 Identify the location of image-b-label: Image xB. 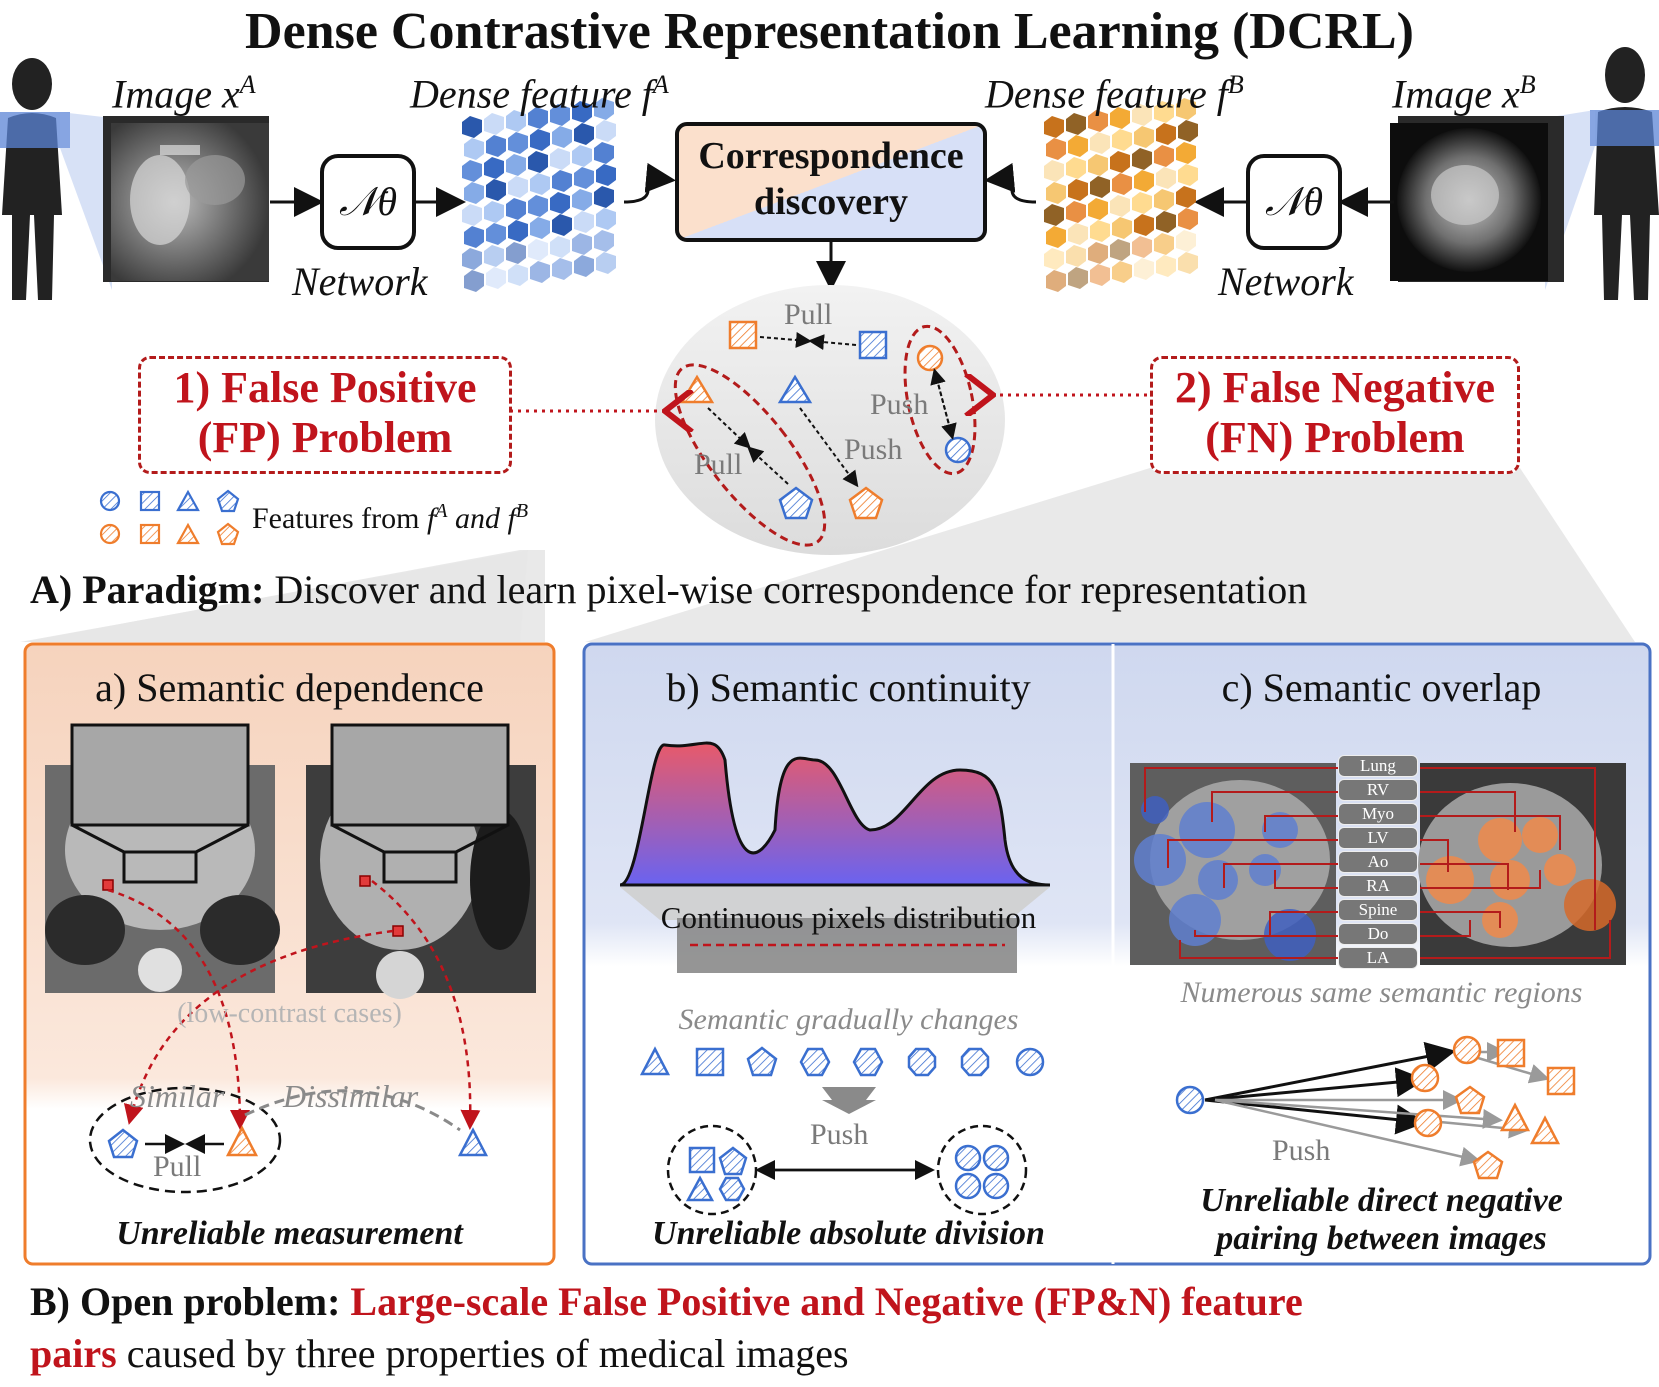
(1464, 93).